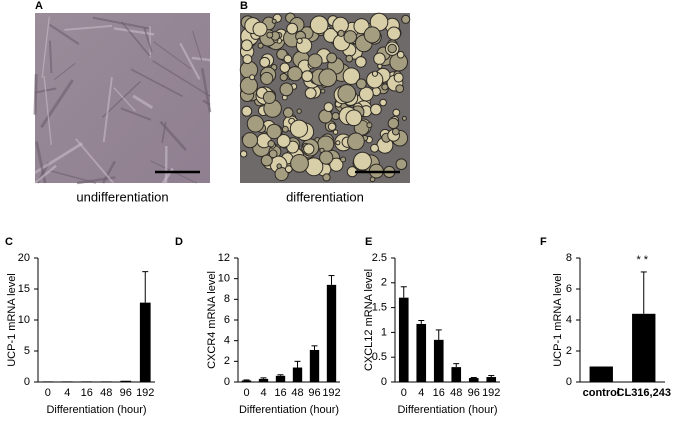 This screenshot has width=685, height=422. I want to click on panel-letter: D, so click(179, 242).